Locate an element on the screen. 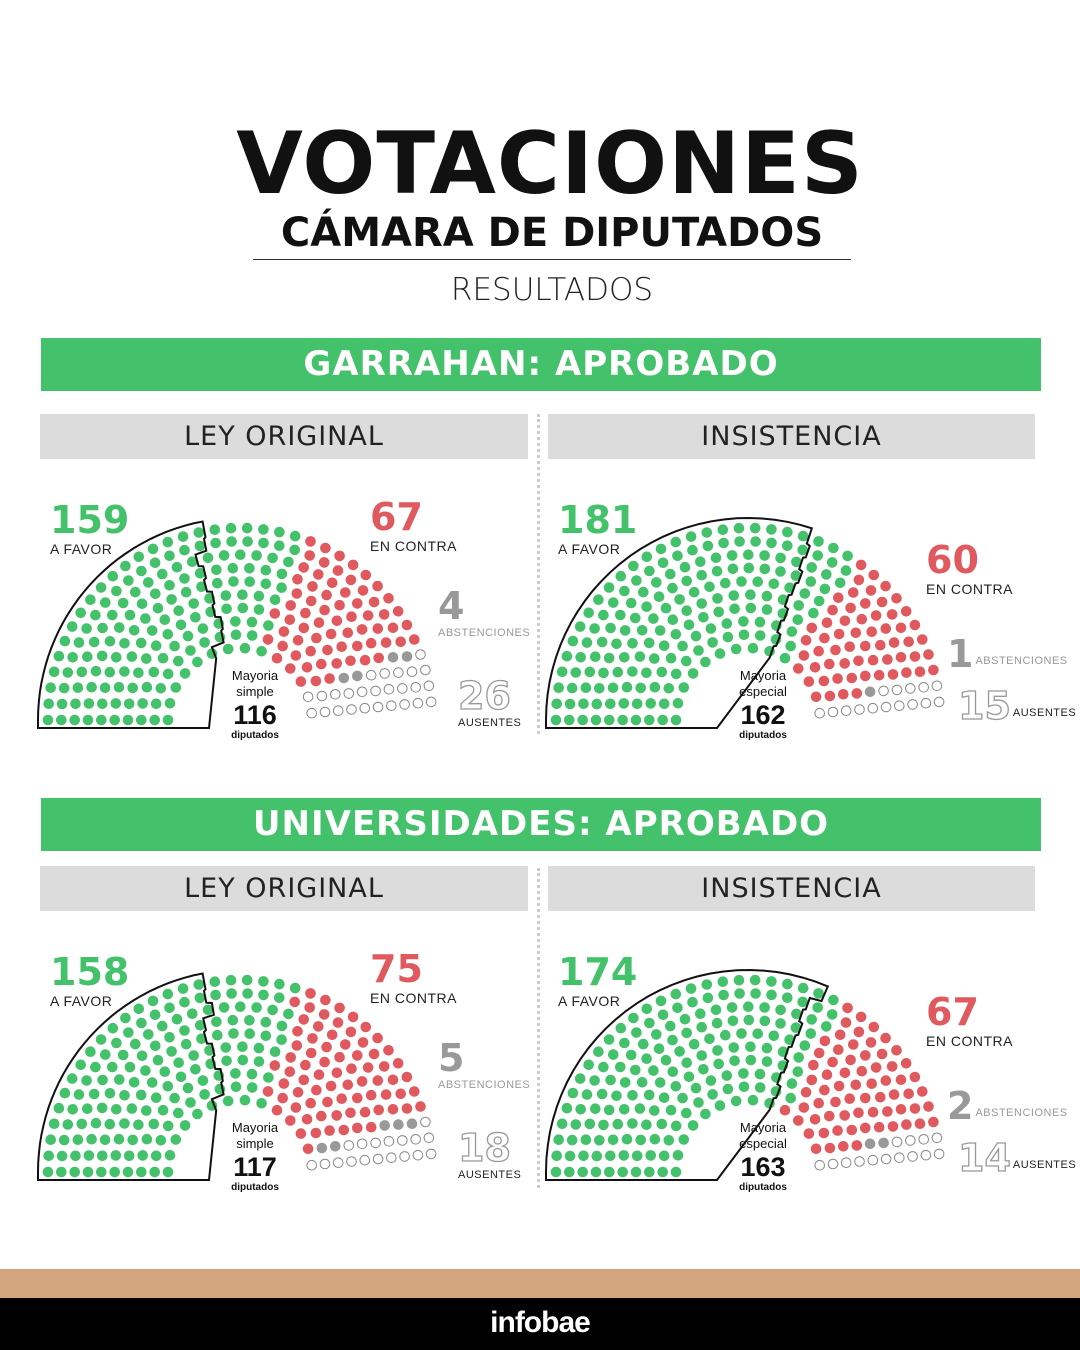 Image resolution: width=1080 pixels, height=1350 pixels. divider is located at coordinates (552, 259).